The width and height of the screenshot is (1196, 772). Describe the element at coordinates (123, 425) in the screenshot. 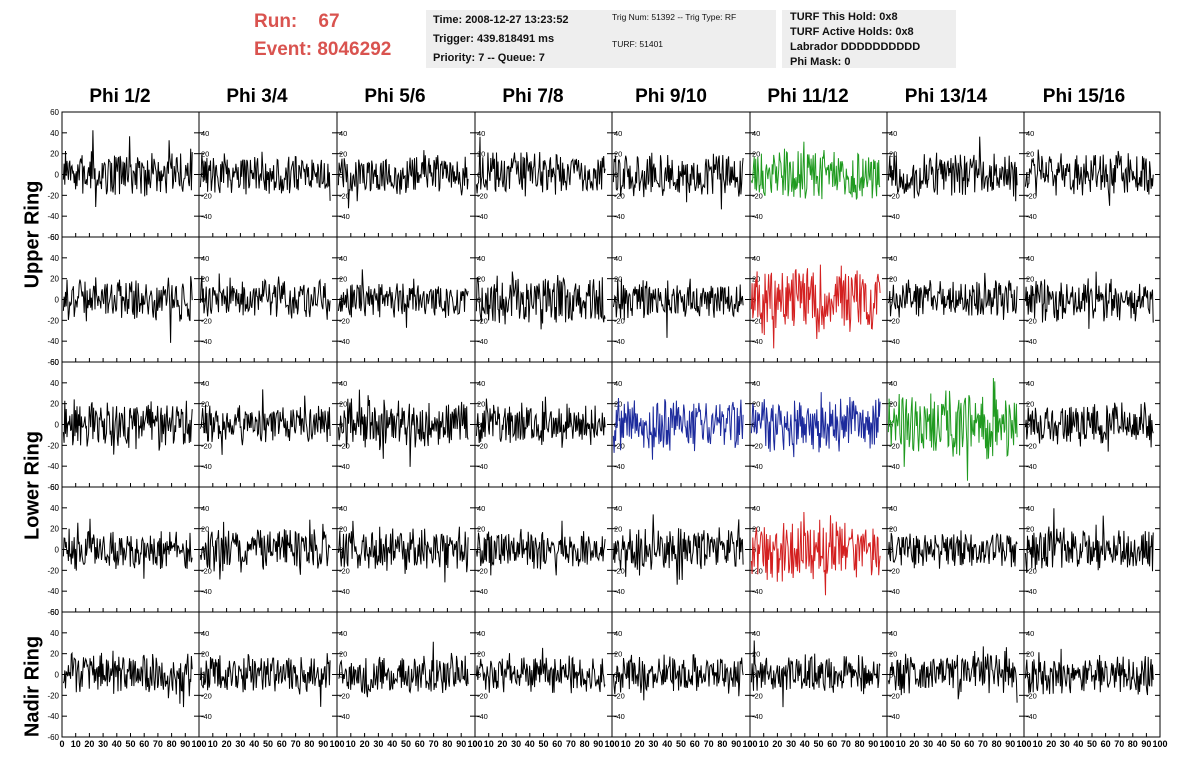

I see `waveform-panel-r3-c1: -60 -40 -20 0 20 40 60` at that location.